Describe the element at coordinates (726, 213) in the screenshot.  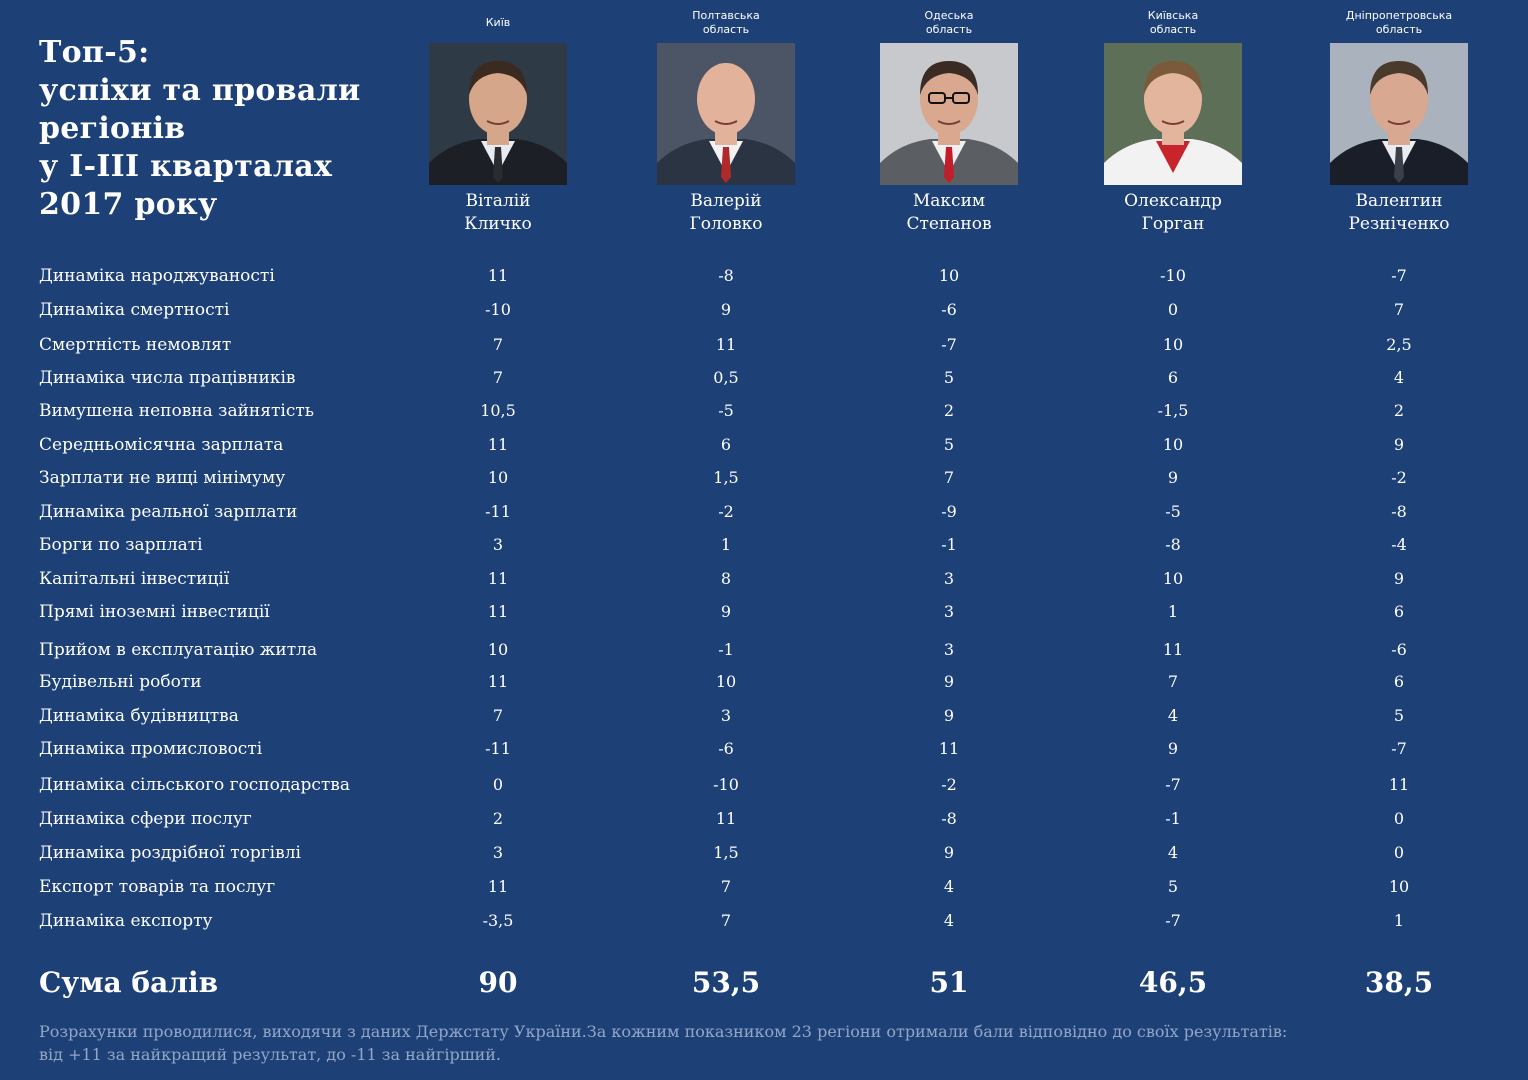
I see `person-name: Валерій Головко` at that location.